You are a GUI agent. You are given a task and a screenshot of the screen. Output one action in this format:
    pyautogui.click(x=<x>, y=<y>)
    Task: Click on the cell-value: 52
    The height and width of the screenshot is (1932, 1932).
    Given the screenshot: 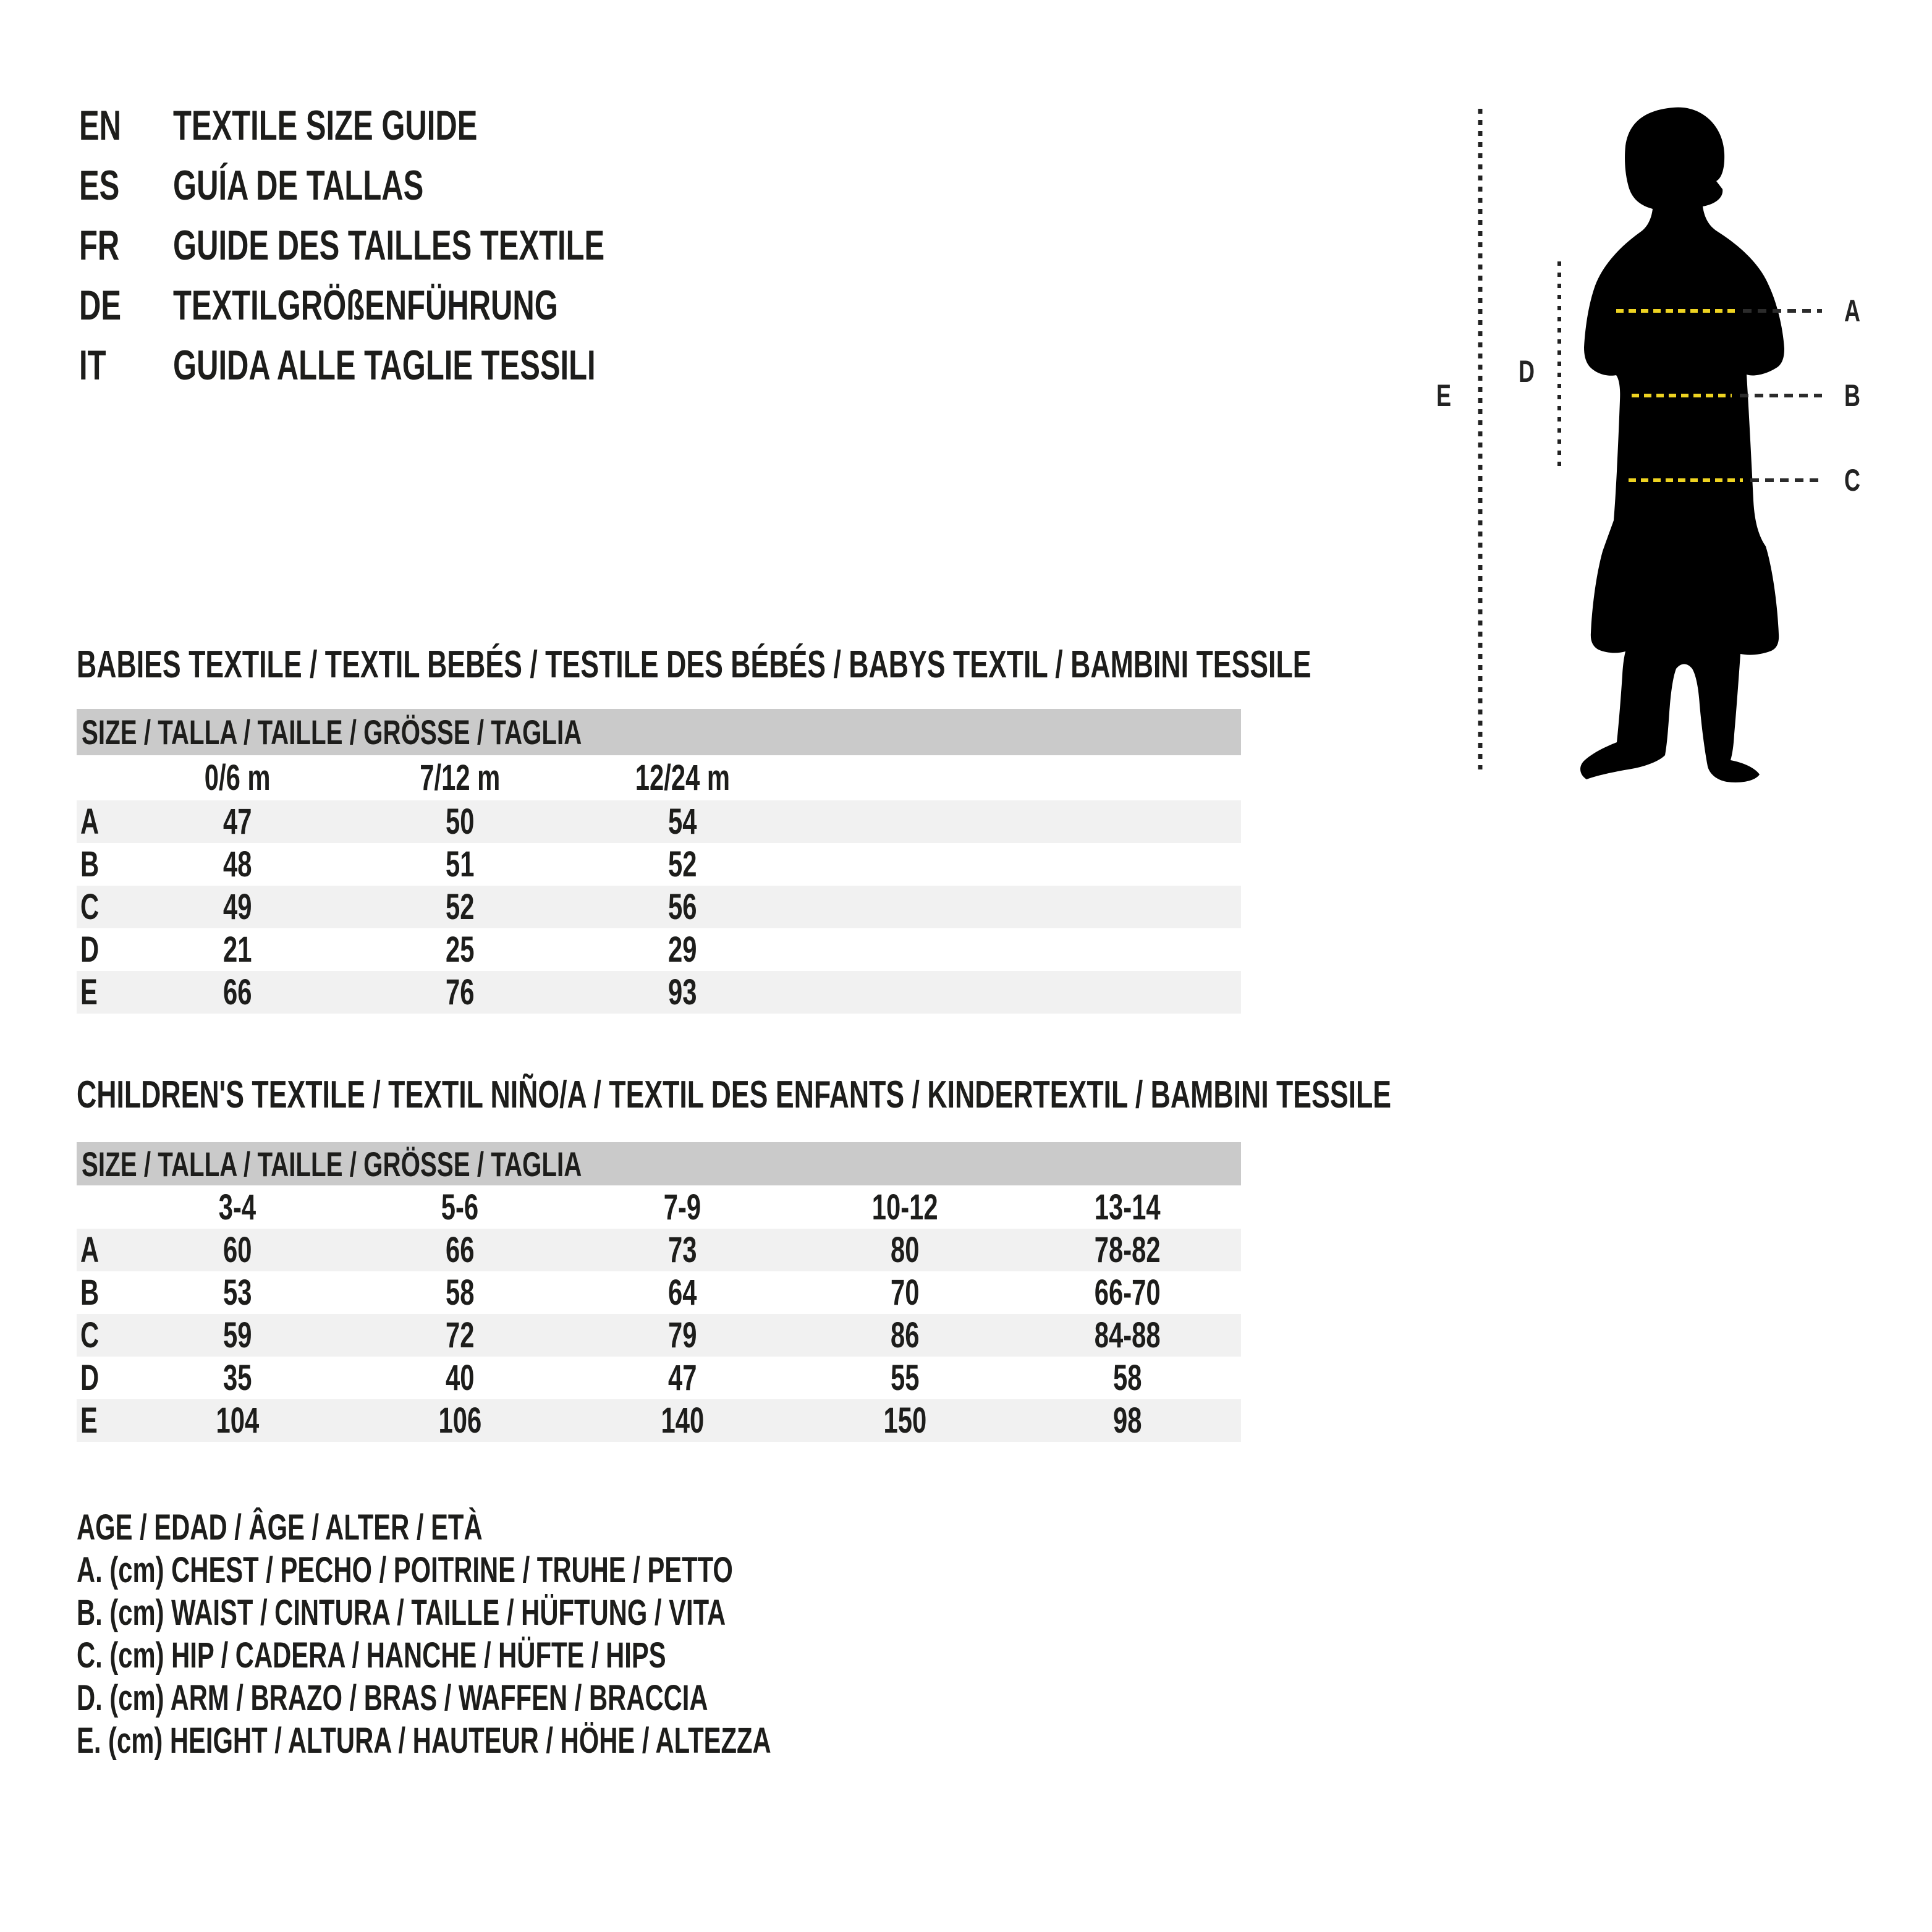 What is the action you would take?
    pyautogui.click(x=460, y=907)
    